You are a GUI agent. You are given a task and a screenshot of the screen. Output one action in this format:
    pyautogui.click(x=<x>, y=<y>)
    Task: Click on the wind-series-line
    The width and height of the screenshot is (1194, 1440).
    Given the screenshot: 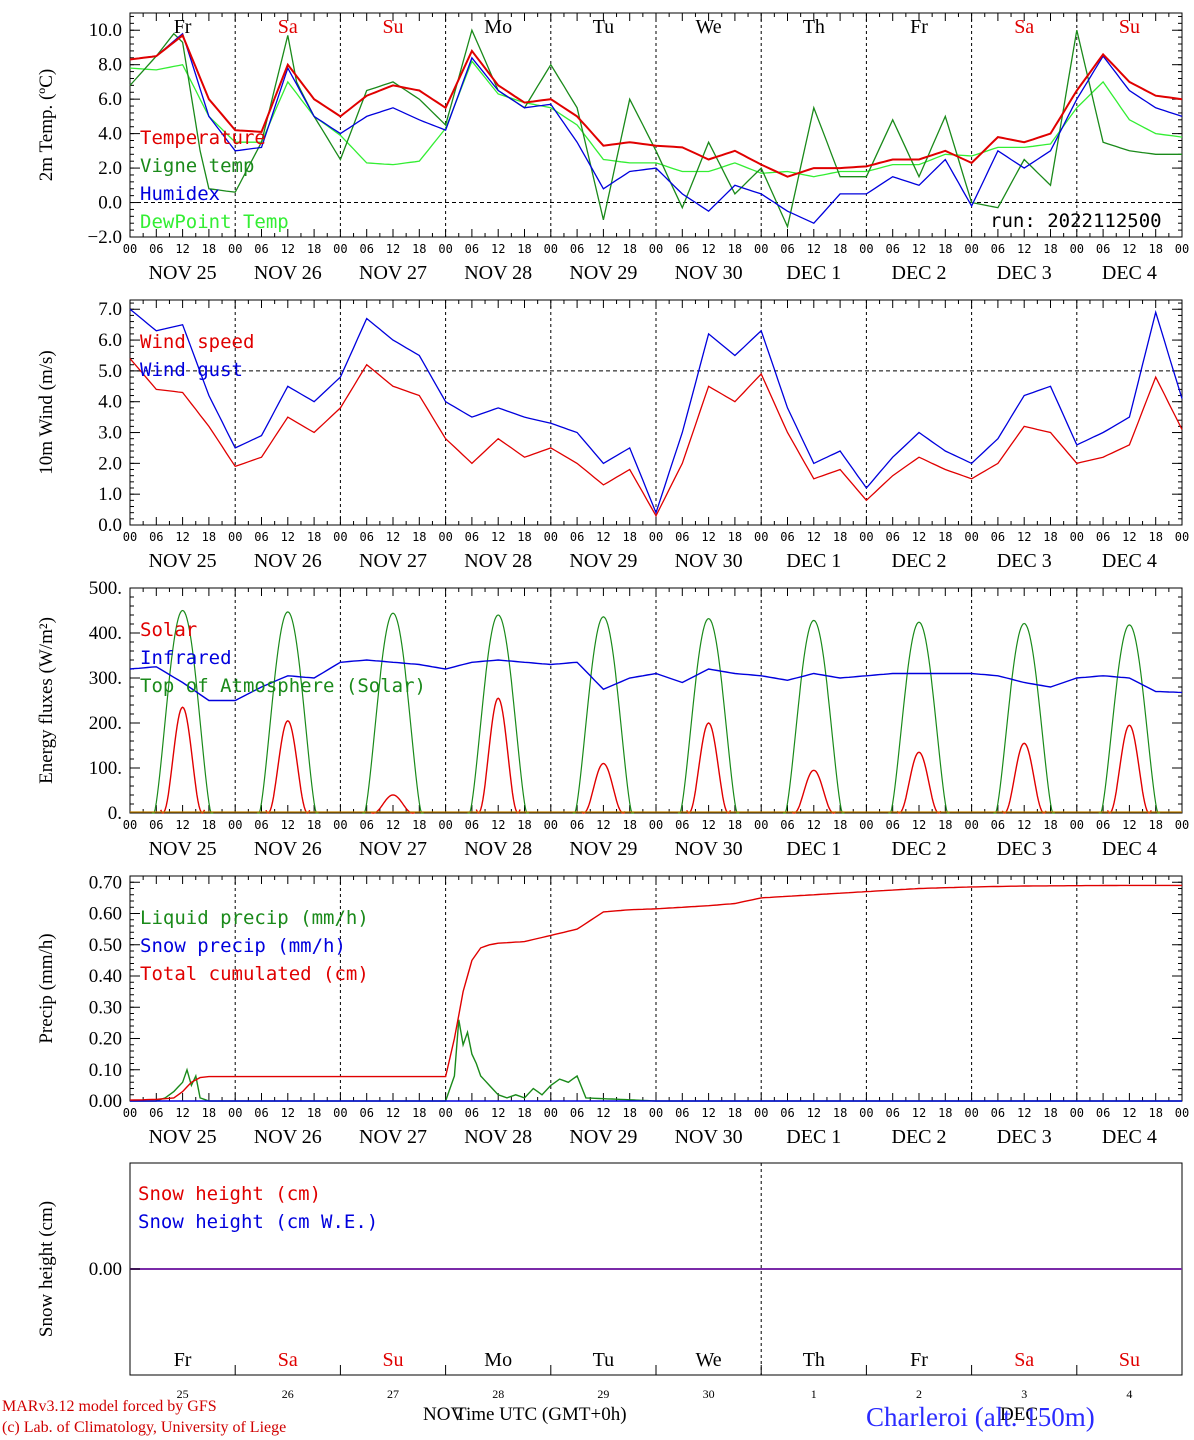 What is the action you would take?
    pyautogui.click(x=656, y=411)
    